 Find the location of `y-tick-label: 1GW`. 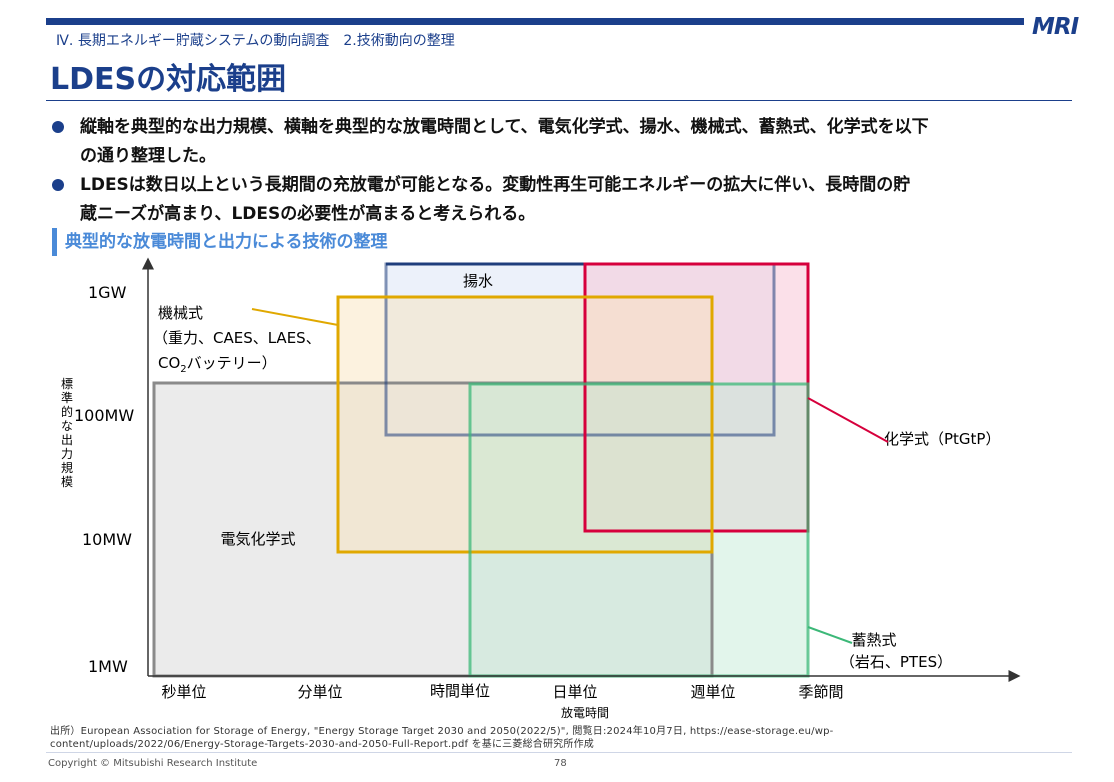

y-tick-label: 1GW is located at coordinates (107, 292).